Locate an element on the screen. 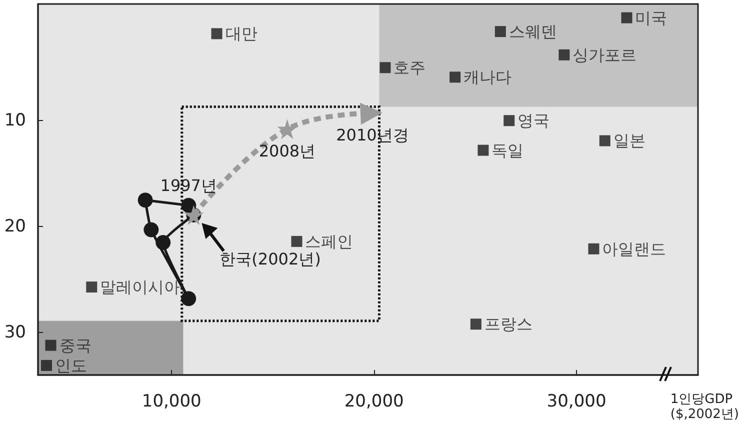 The width and height of the screenshot is (741, 424). series-label: 독일 is located at coordinates (508, 150).